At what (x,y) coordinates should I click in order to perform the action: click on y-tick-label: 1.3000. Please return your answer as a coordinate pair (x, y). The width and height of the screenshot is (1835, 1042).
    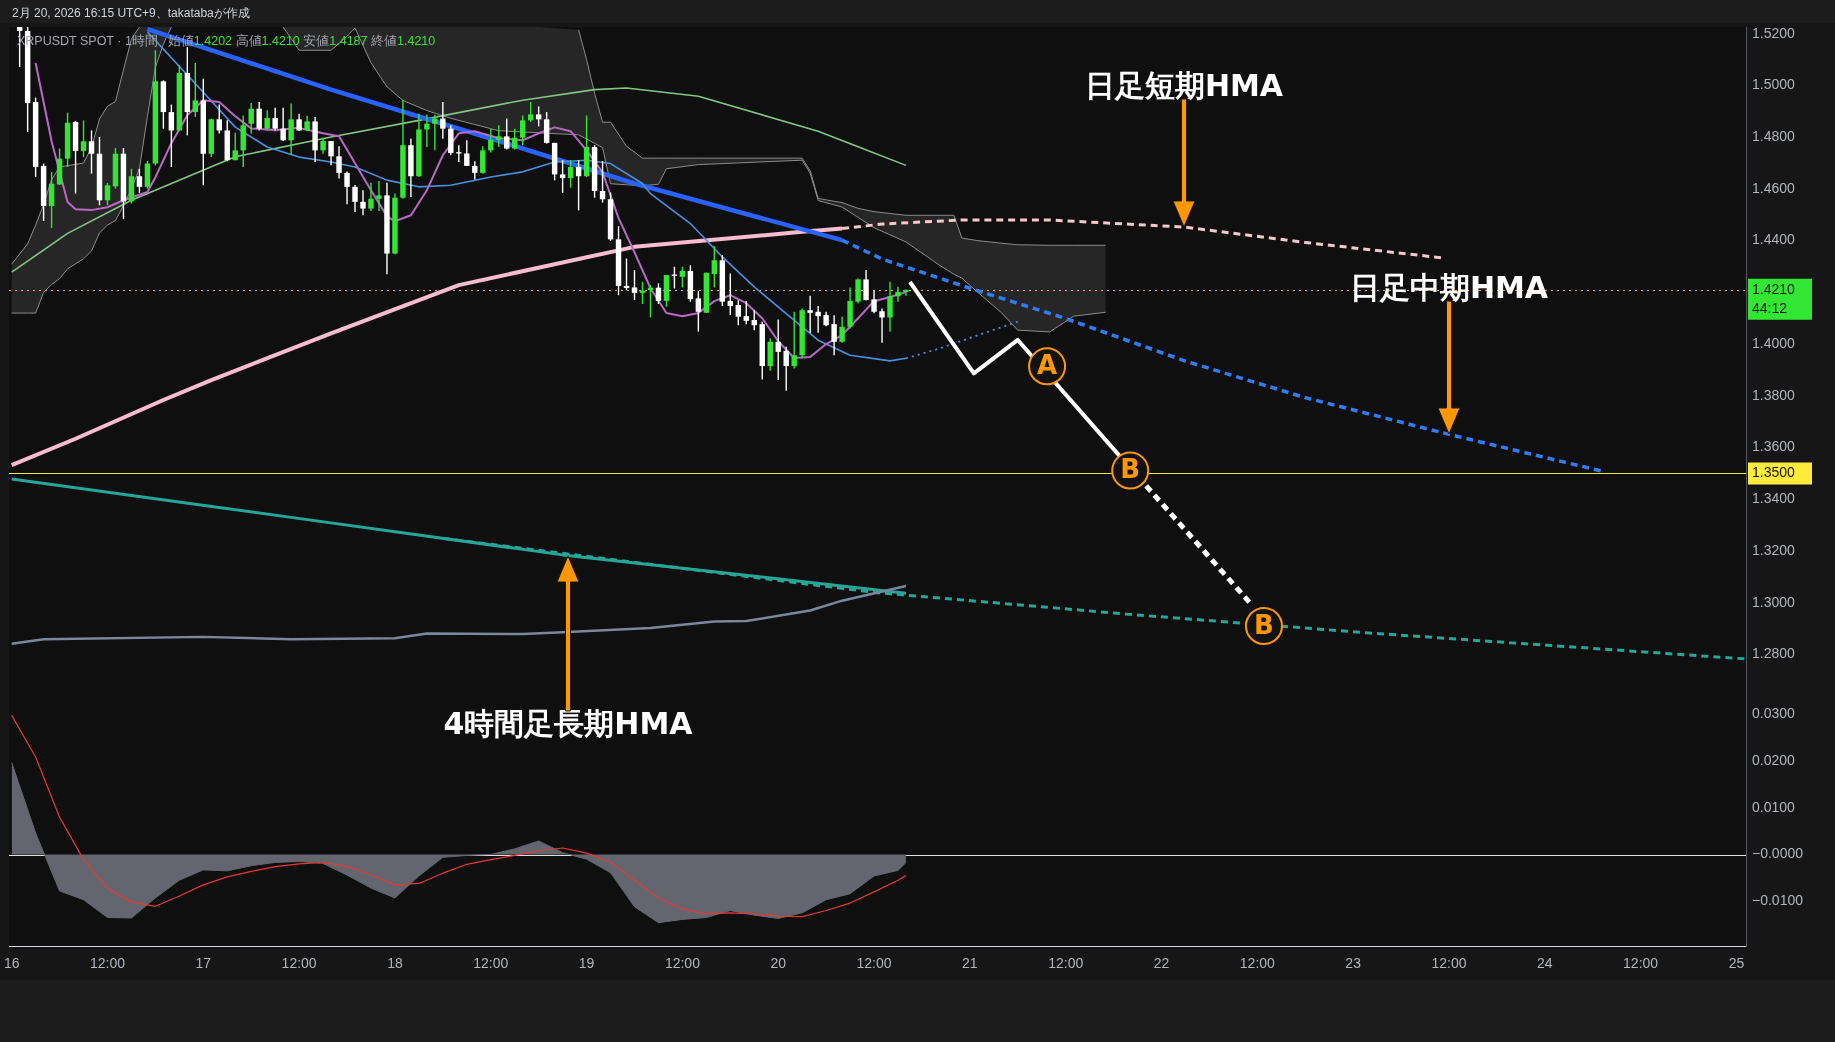
    Looking at the image, I should click on (1774, 601).